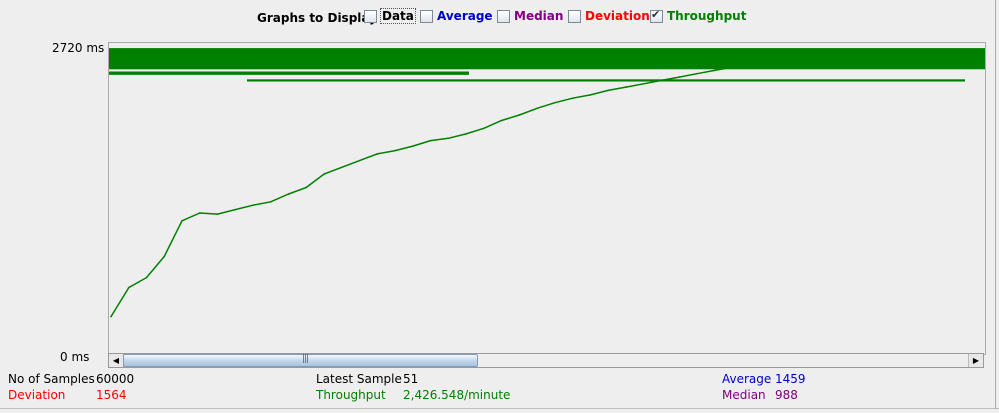 The height and width of the screenshot is (413, 999). What do you see at coordinates (539, 16) in the screenshot?
I see `median-checkbox-label: Median` at bounding box center [539, 16].